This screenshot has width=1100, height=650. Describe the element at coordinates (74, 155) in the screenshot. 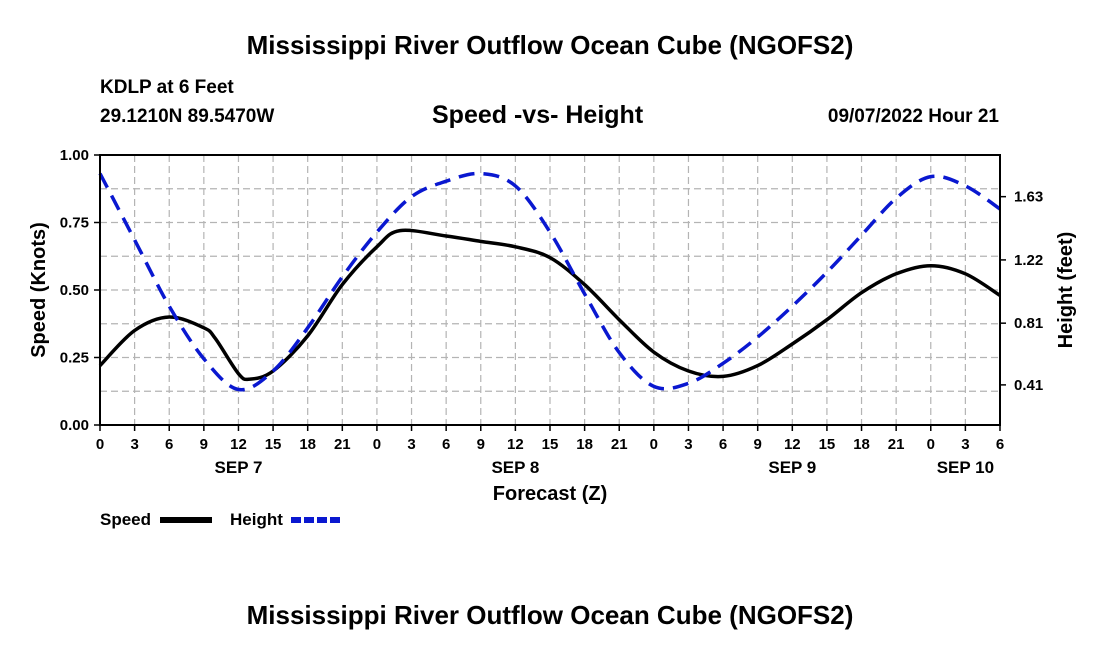

I see `y-tick-label: 1.00` at that location.